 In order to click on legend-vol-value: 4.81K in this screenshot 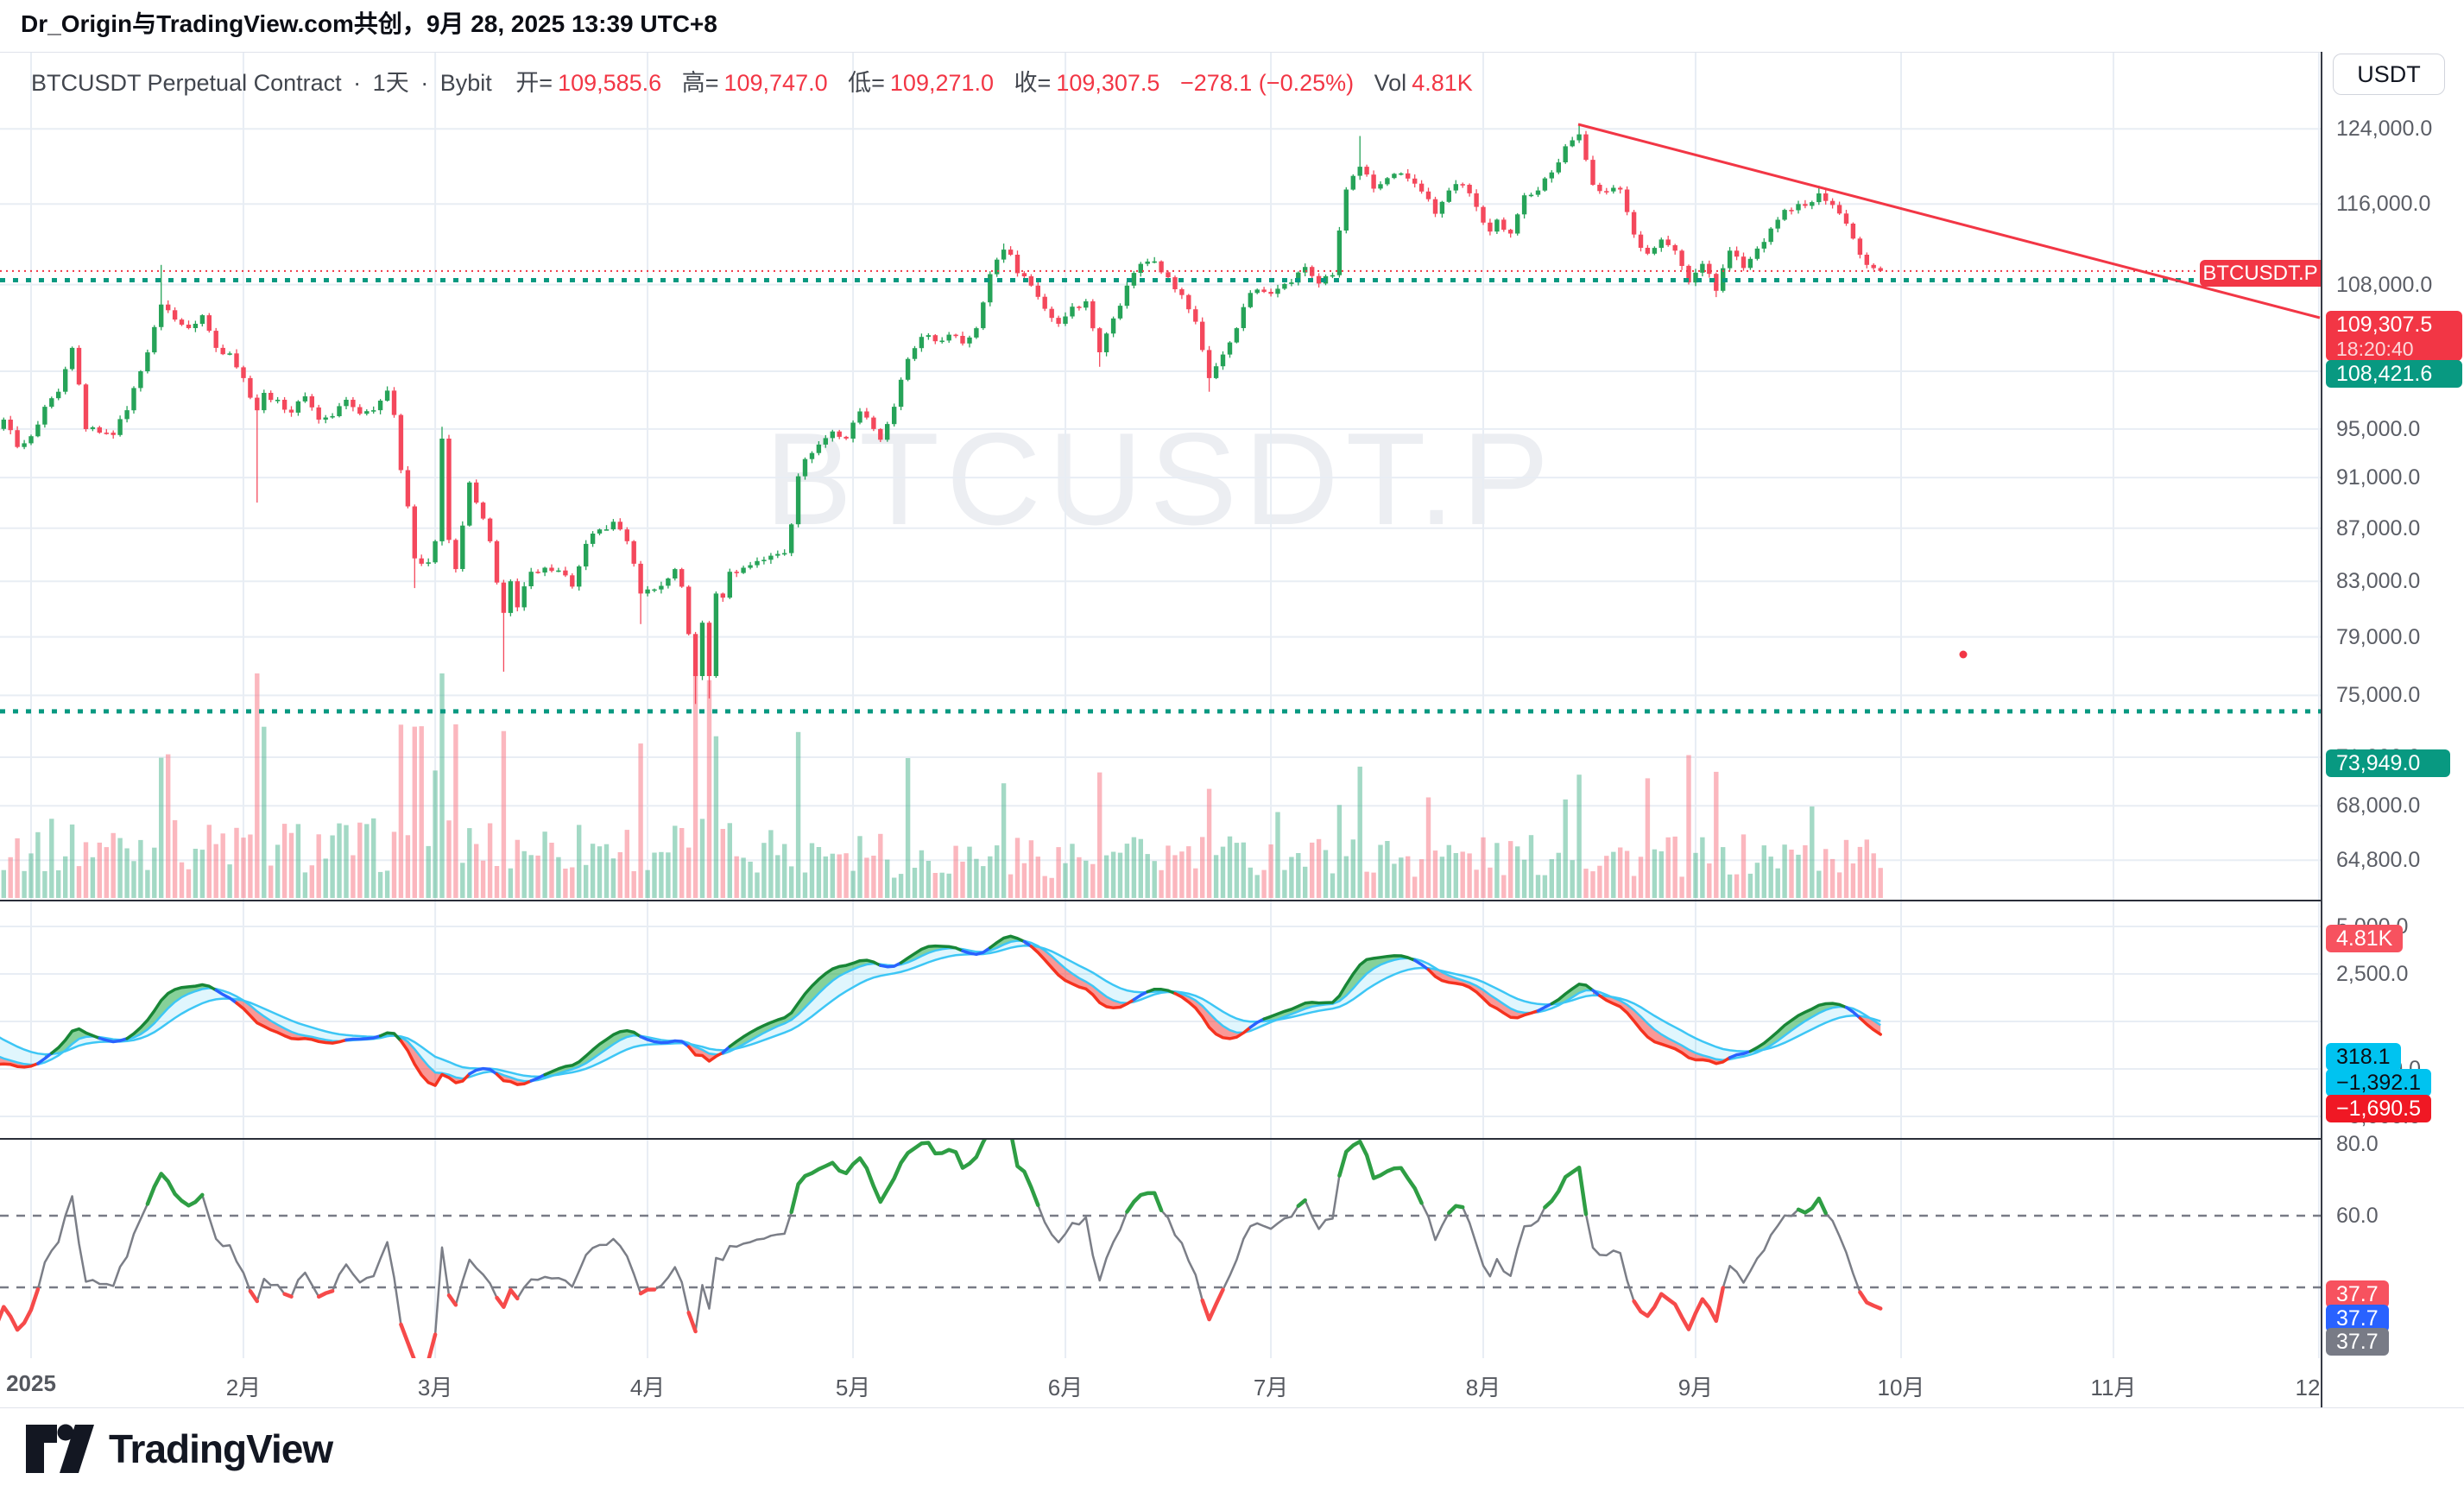, I will do `click(1442, 83)`.